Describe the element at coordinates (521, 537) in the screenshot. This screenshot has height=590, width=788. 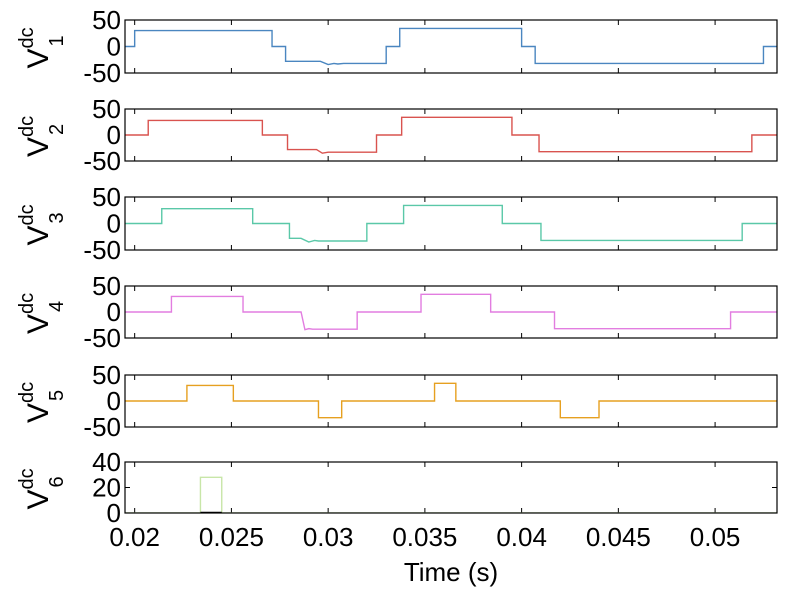
I see `x-tick-label: 0.04` at that location.